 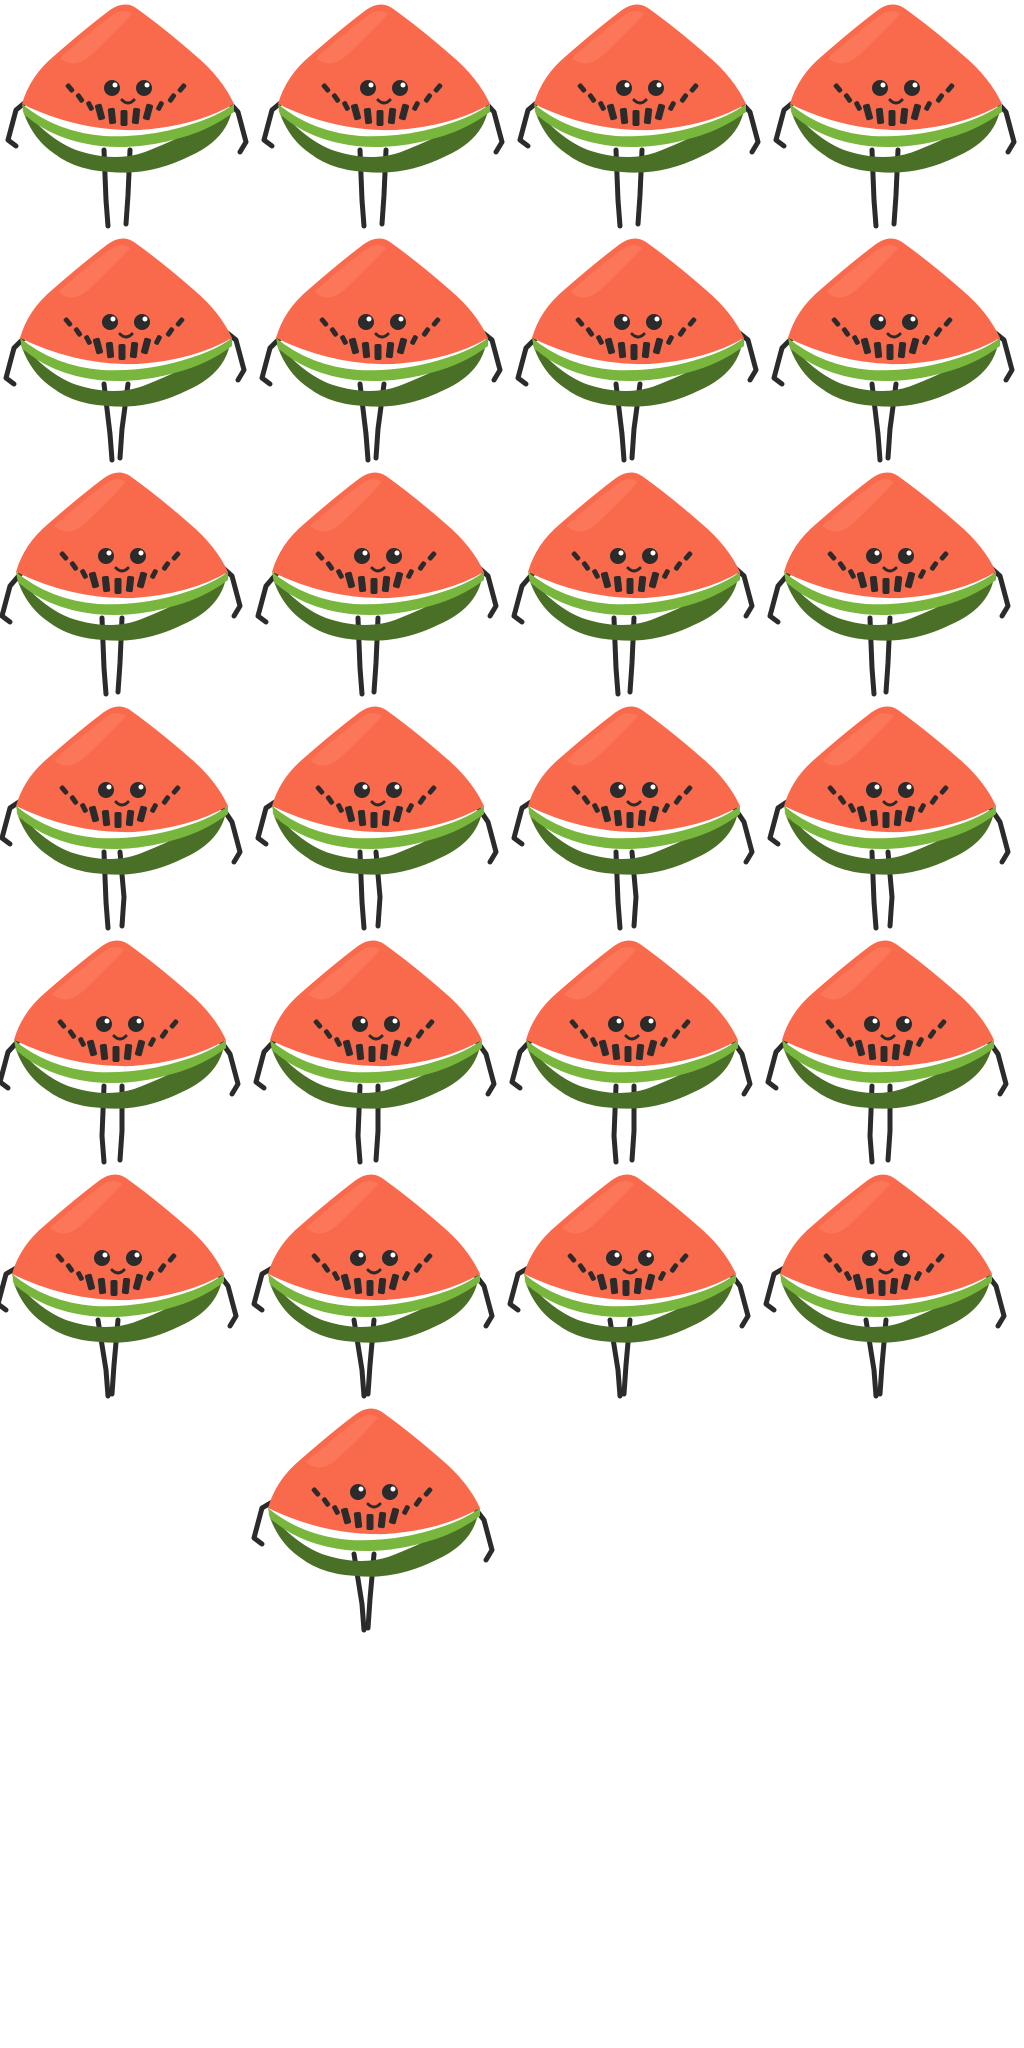 I want to click on rind-dark-lower, so click(x=640, y=141).